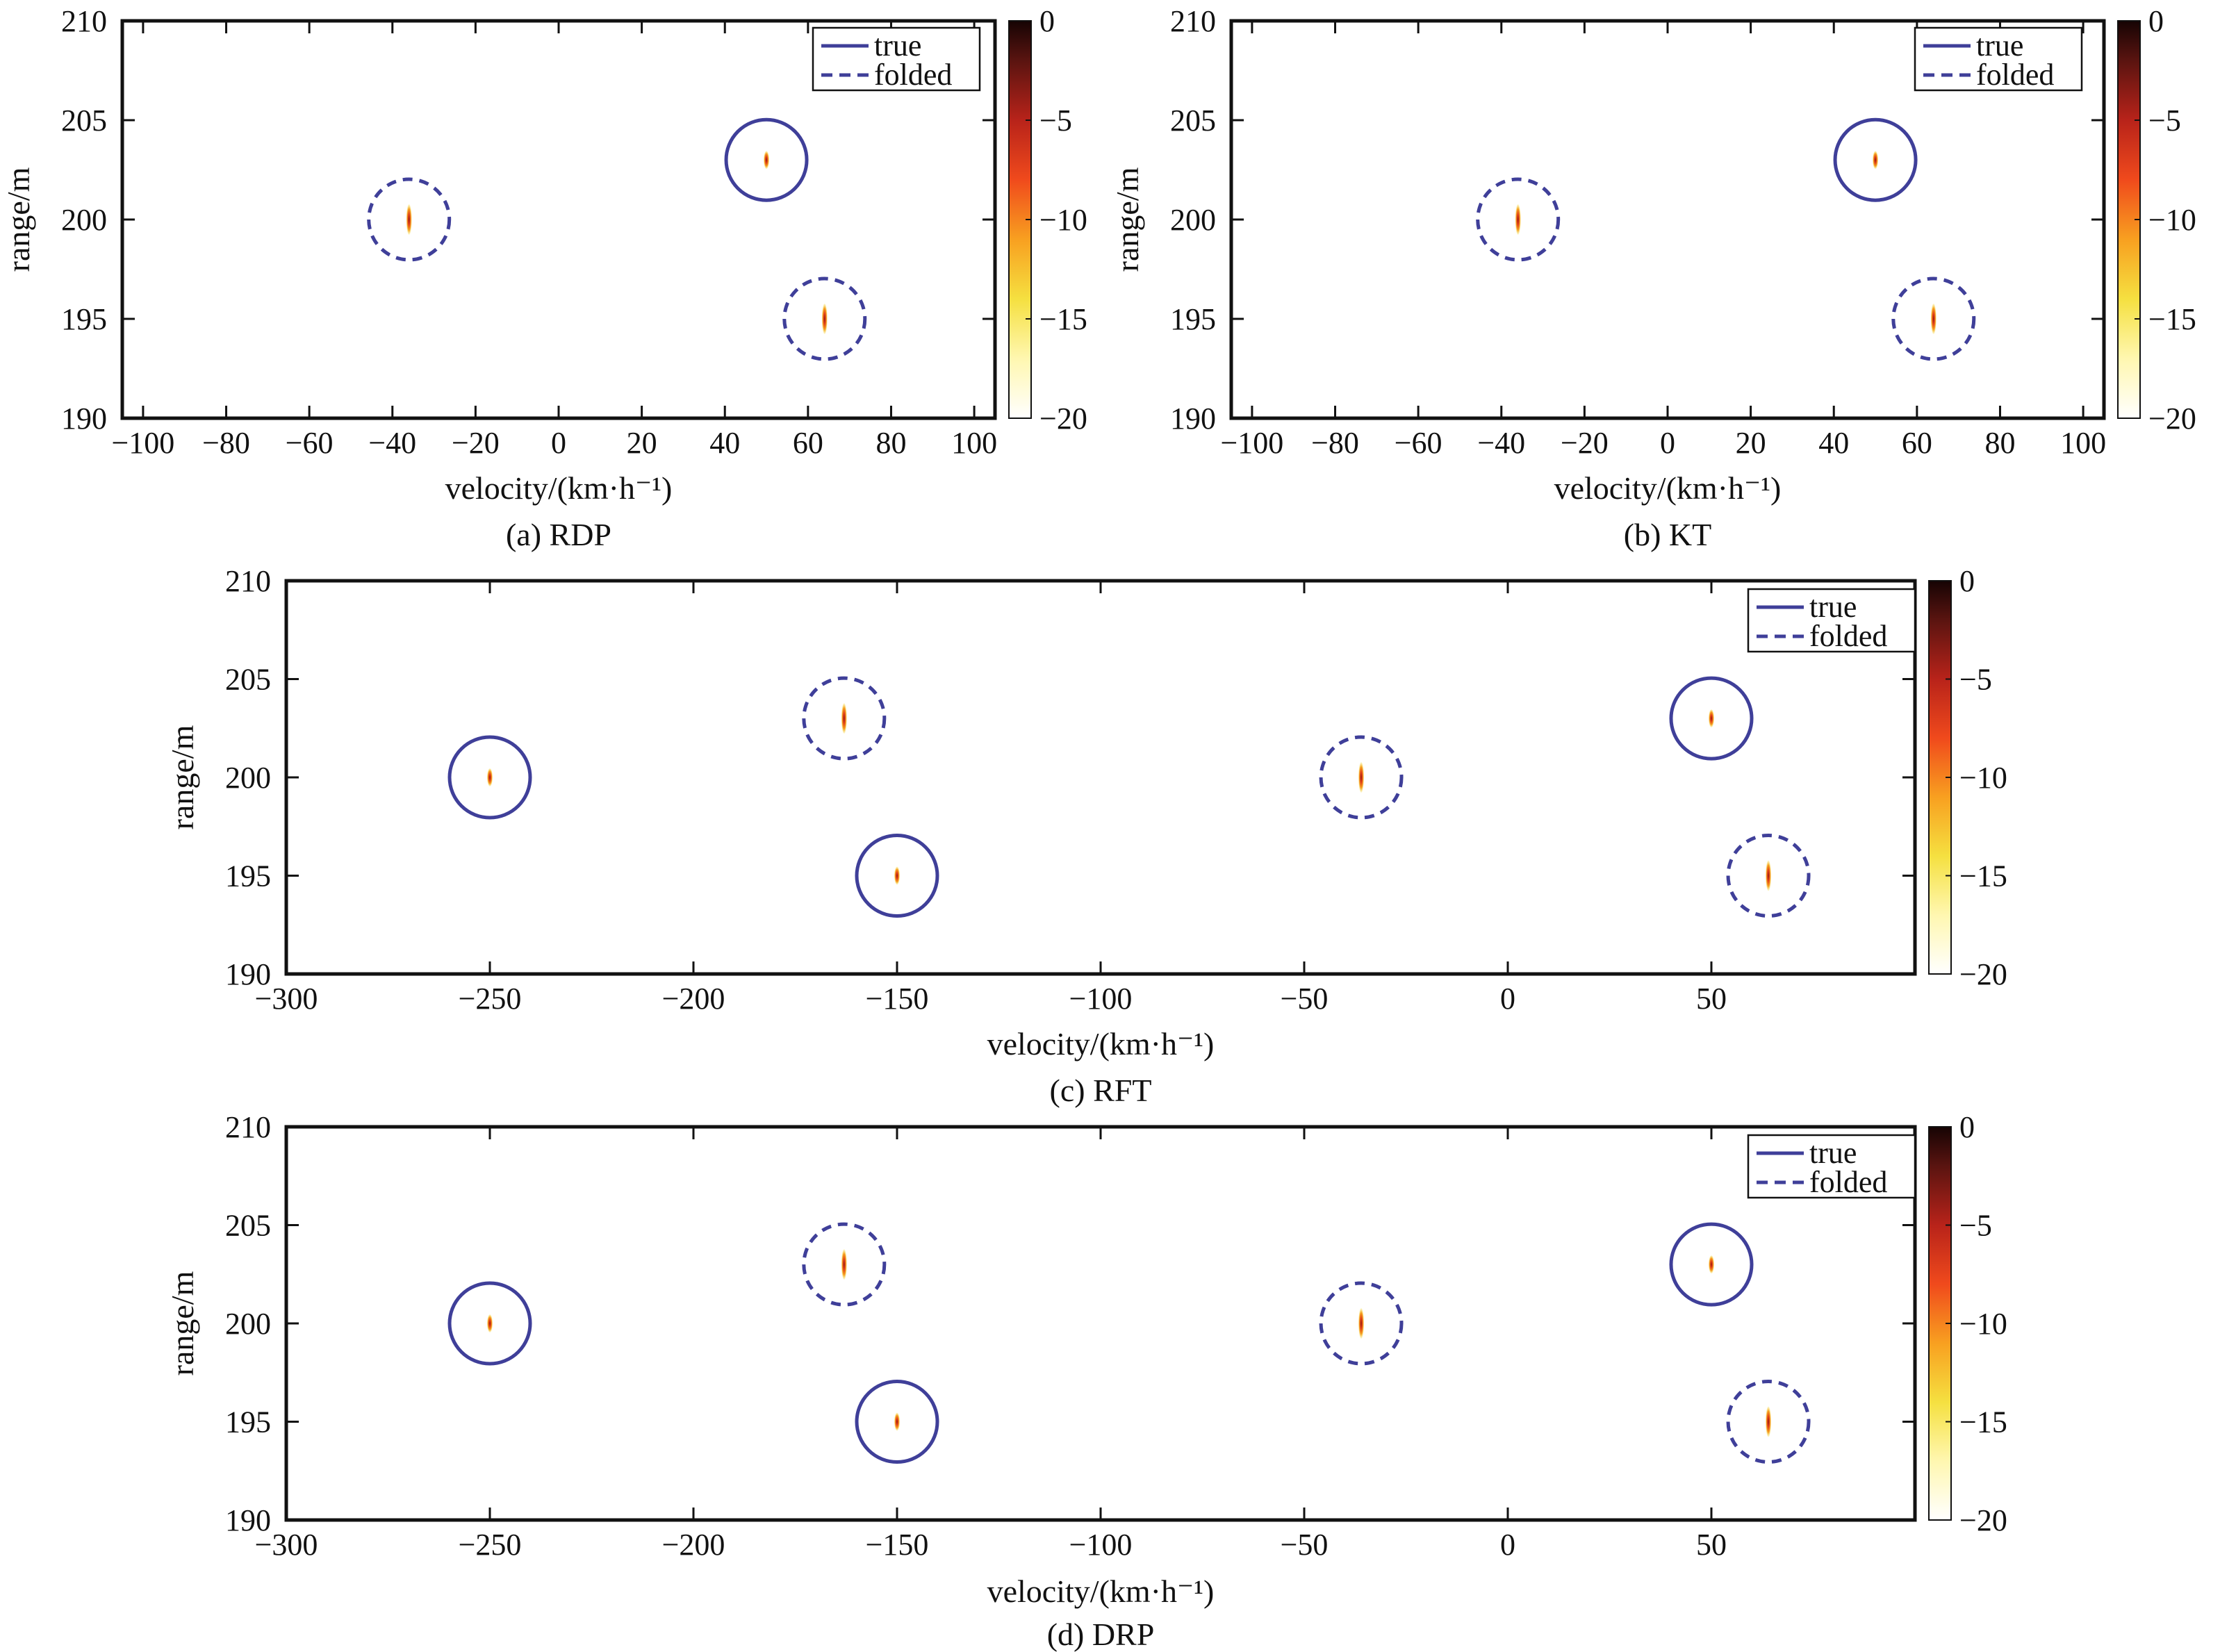  I want to click on x-tick-label: −80, so click(1335, 443).